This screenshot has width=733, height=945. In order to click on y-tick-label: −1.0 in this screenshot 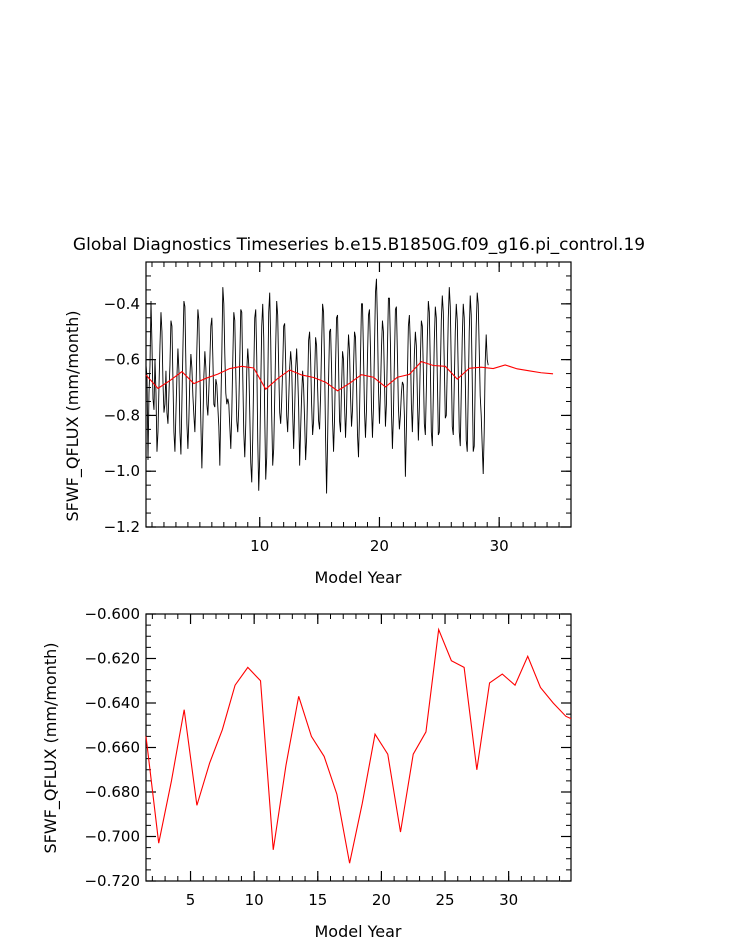, I will do `click(122, 471)`.